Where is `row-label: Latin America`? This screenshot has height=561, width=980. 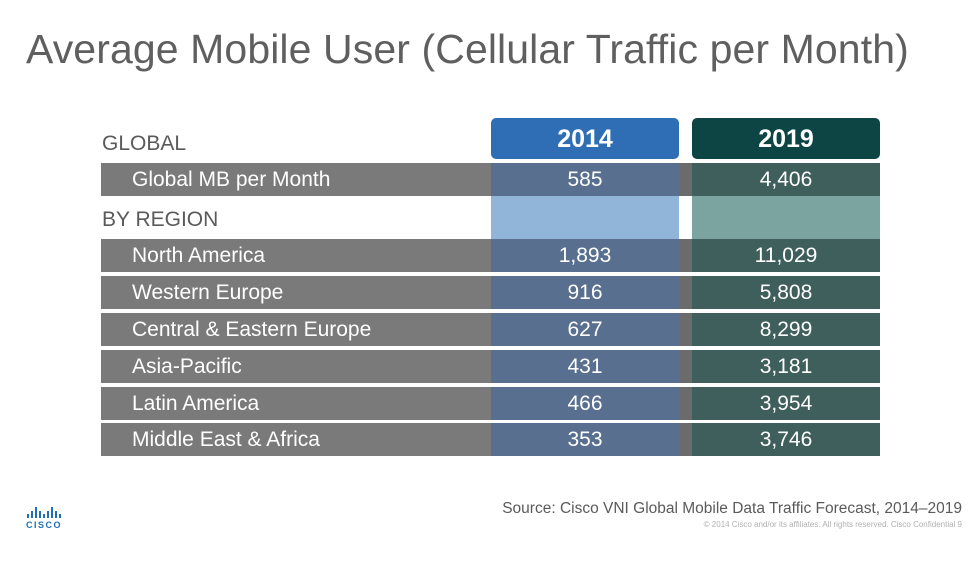 row-label: Latin America is located at coordinates (196, 403).